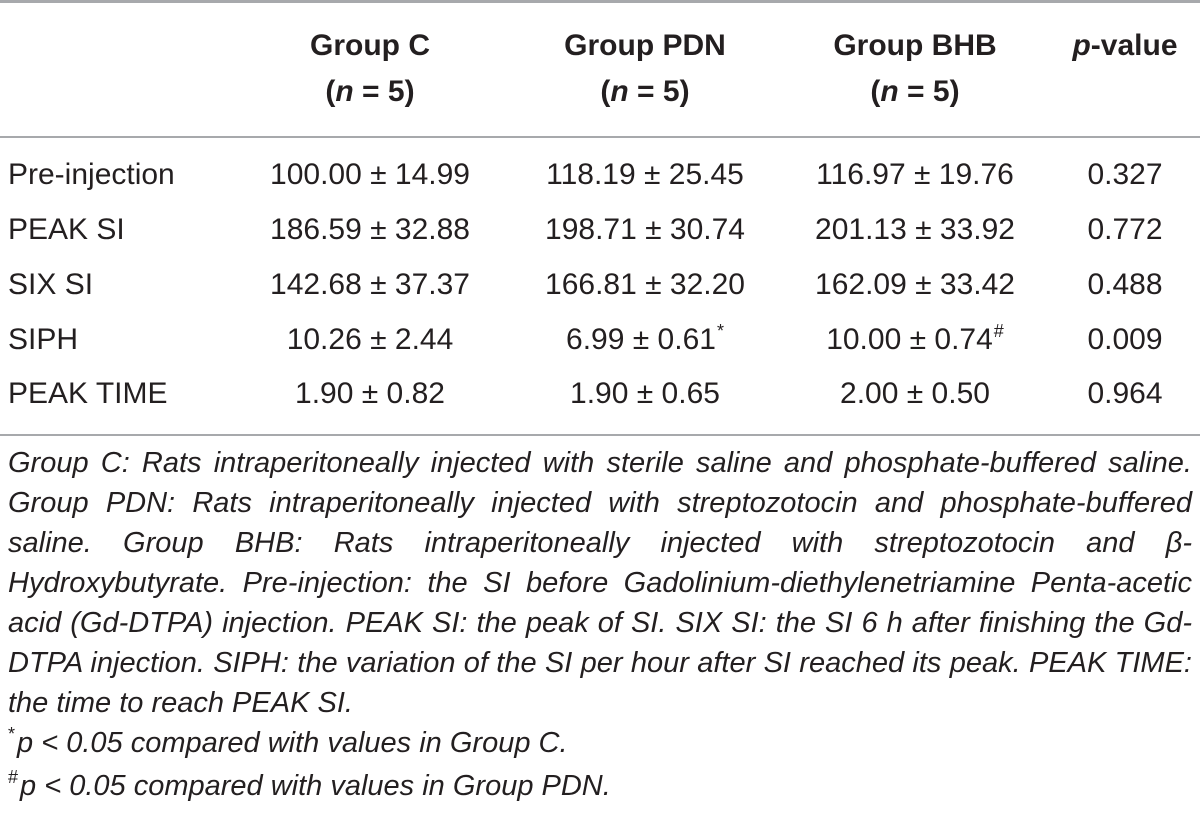 The height and width of the screenshot is (835, 1200). Describe the element at coordinates (600, 1) in the screenshot. I see `top-rule` at that location.